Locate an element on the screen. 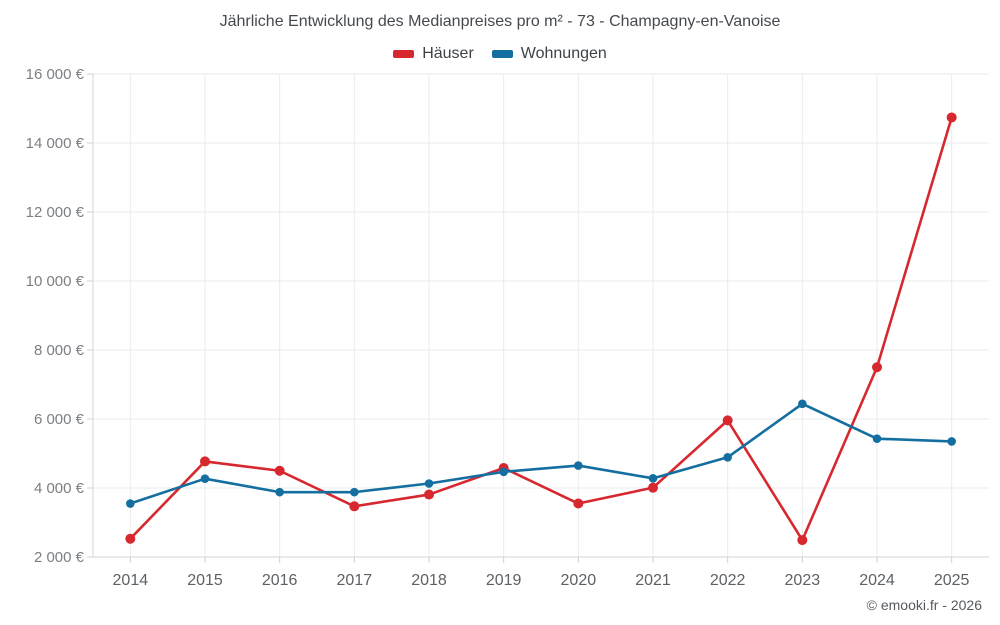  x-axis-label: 2014 is located at coordinates (131, 580).